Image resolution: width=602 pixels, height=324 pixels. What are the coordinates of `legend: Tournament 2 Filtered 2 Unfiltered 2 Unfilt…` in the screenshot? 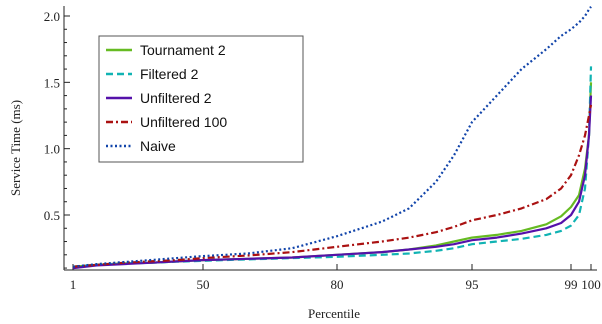 It's located at (201, 99).